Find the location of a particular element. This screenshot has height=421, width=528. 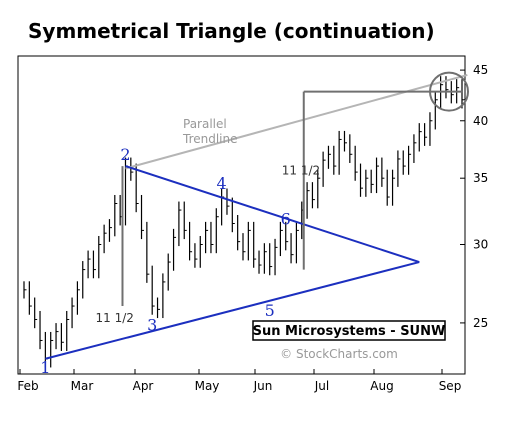

point-label-6: 6 is located at coordinates (286, 218).